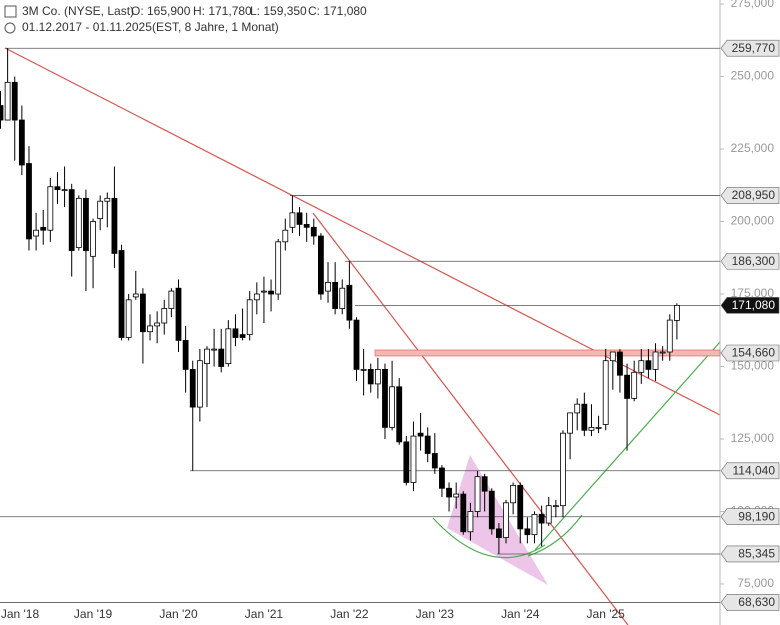  Describe the element at coordinates (489, 538) in the screenshot. I see `curve` at that location.